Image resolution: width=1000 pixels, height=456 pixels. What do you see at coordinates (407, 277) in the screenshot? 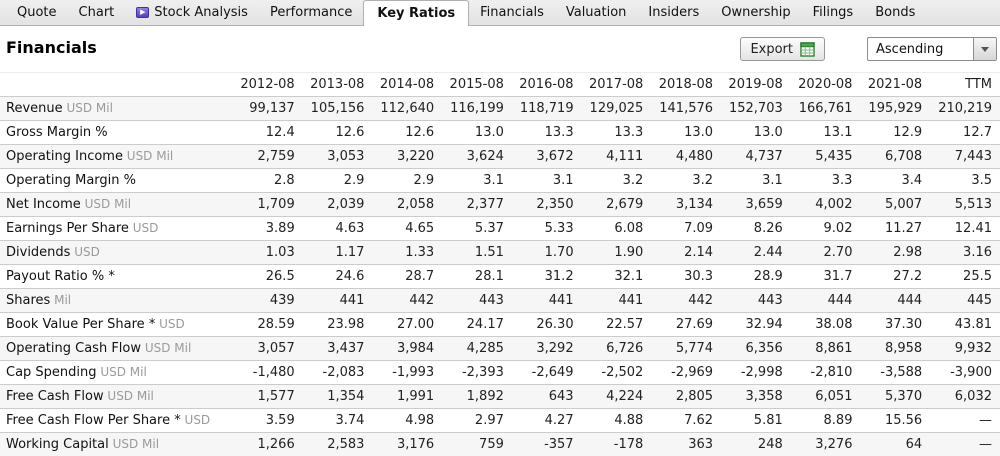
I see `value-cell: 28.7` at bounding box center [407, 277].